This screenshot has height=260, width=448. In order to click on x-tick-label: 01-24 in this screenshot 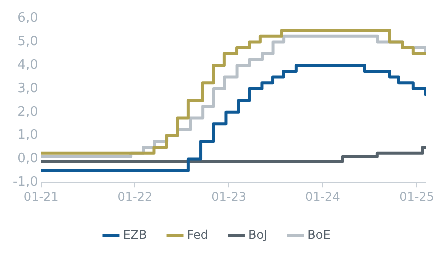, I will do `click(322, 197)`.